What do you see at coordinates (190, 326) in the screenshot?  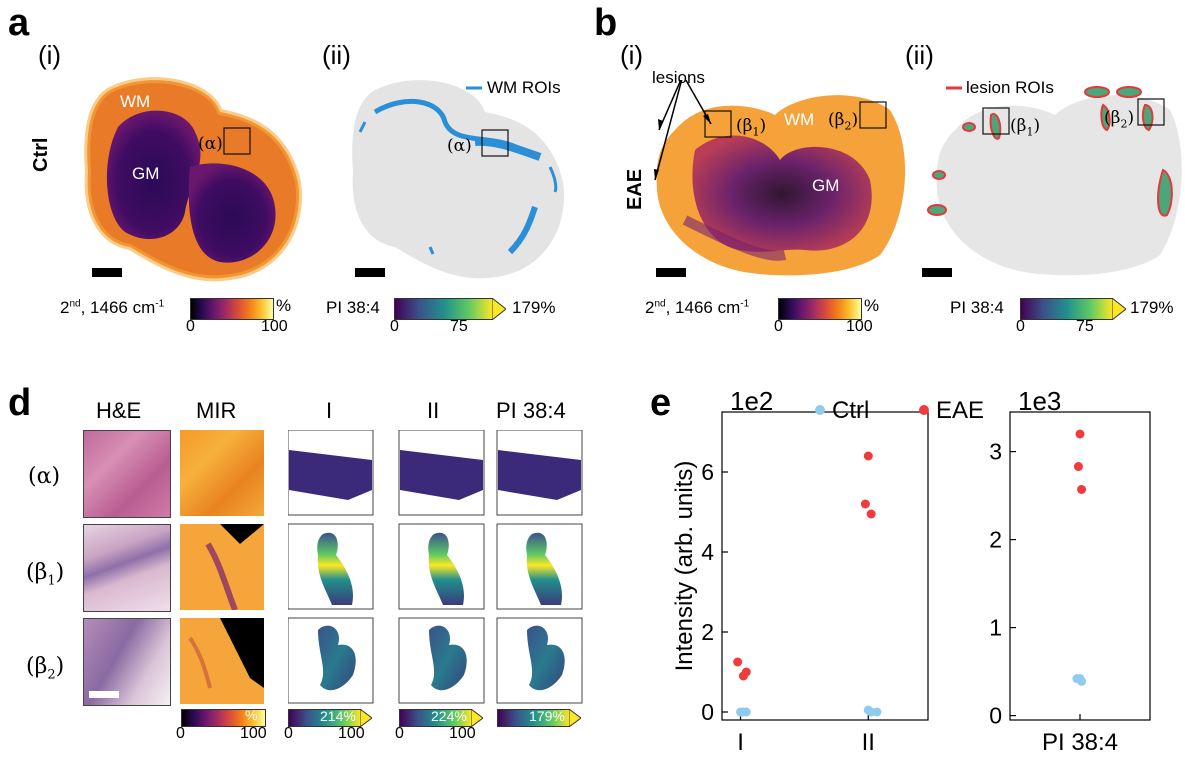 I see `cb-a1-min: 0` at bounding box center [190, 326].